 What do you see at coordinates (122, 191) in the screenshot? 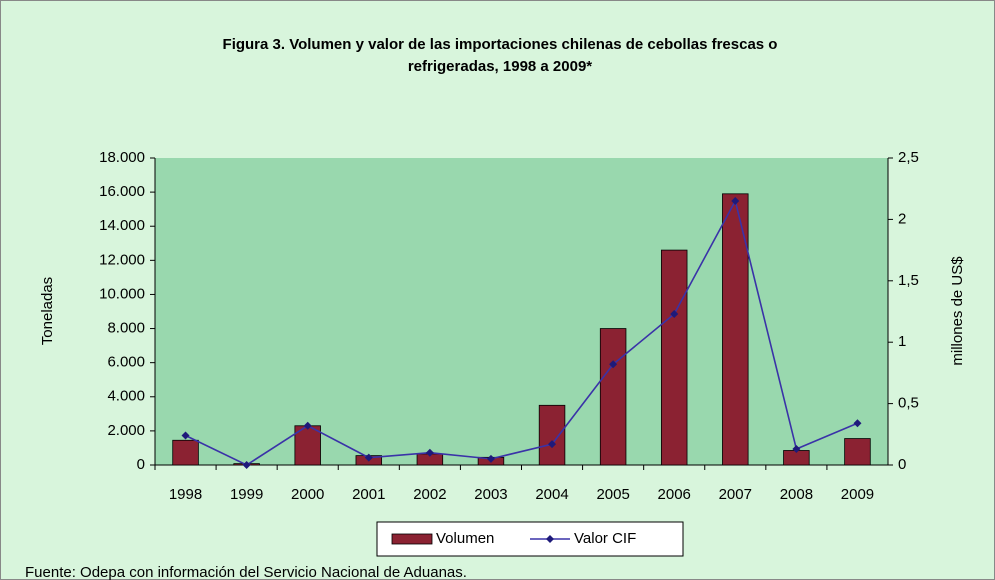
I see `y-tick-label: 16.000` at bounding box center [122, 191].